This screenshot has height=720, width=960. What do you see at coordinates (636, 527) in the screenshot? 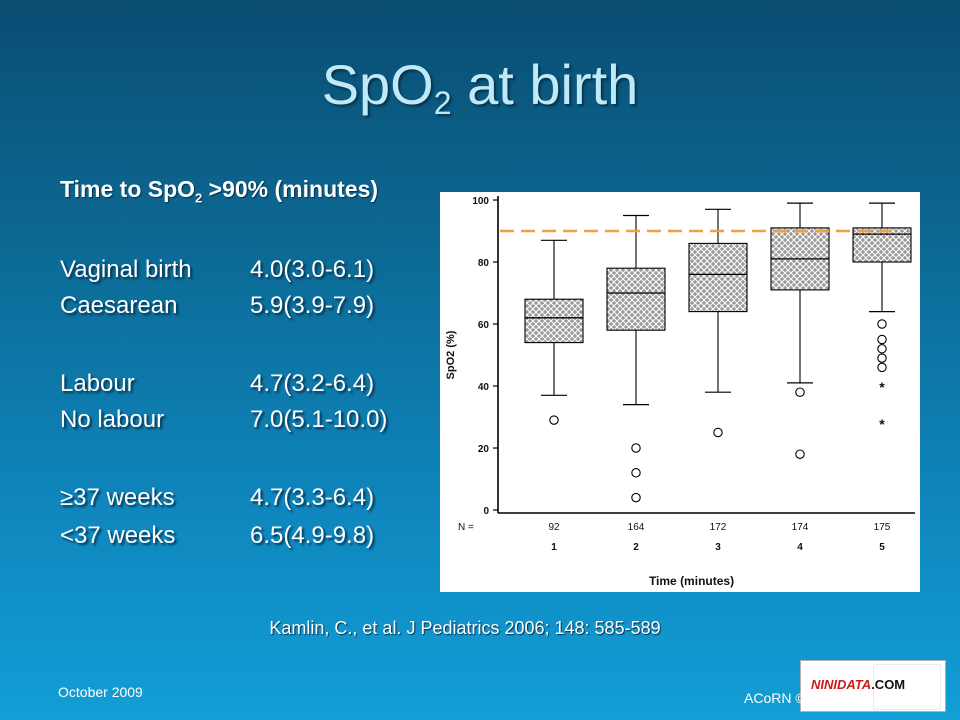
I see `n-value-label: 164` at bounding box center [636, 527].